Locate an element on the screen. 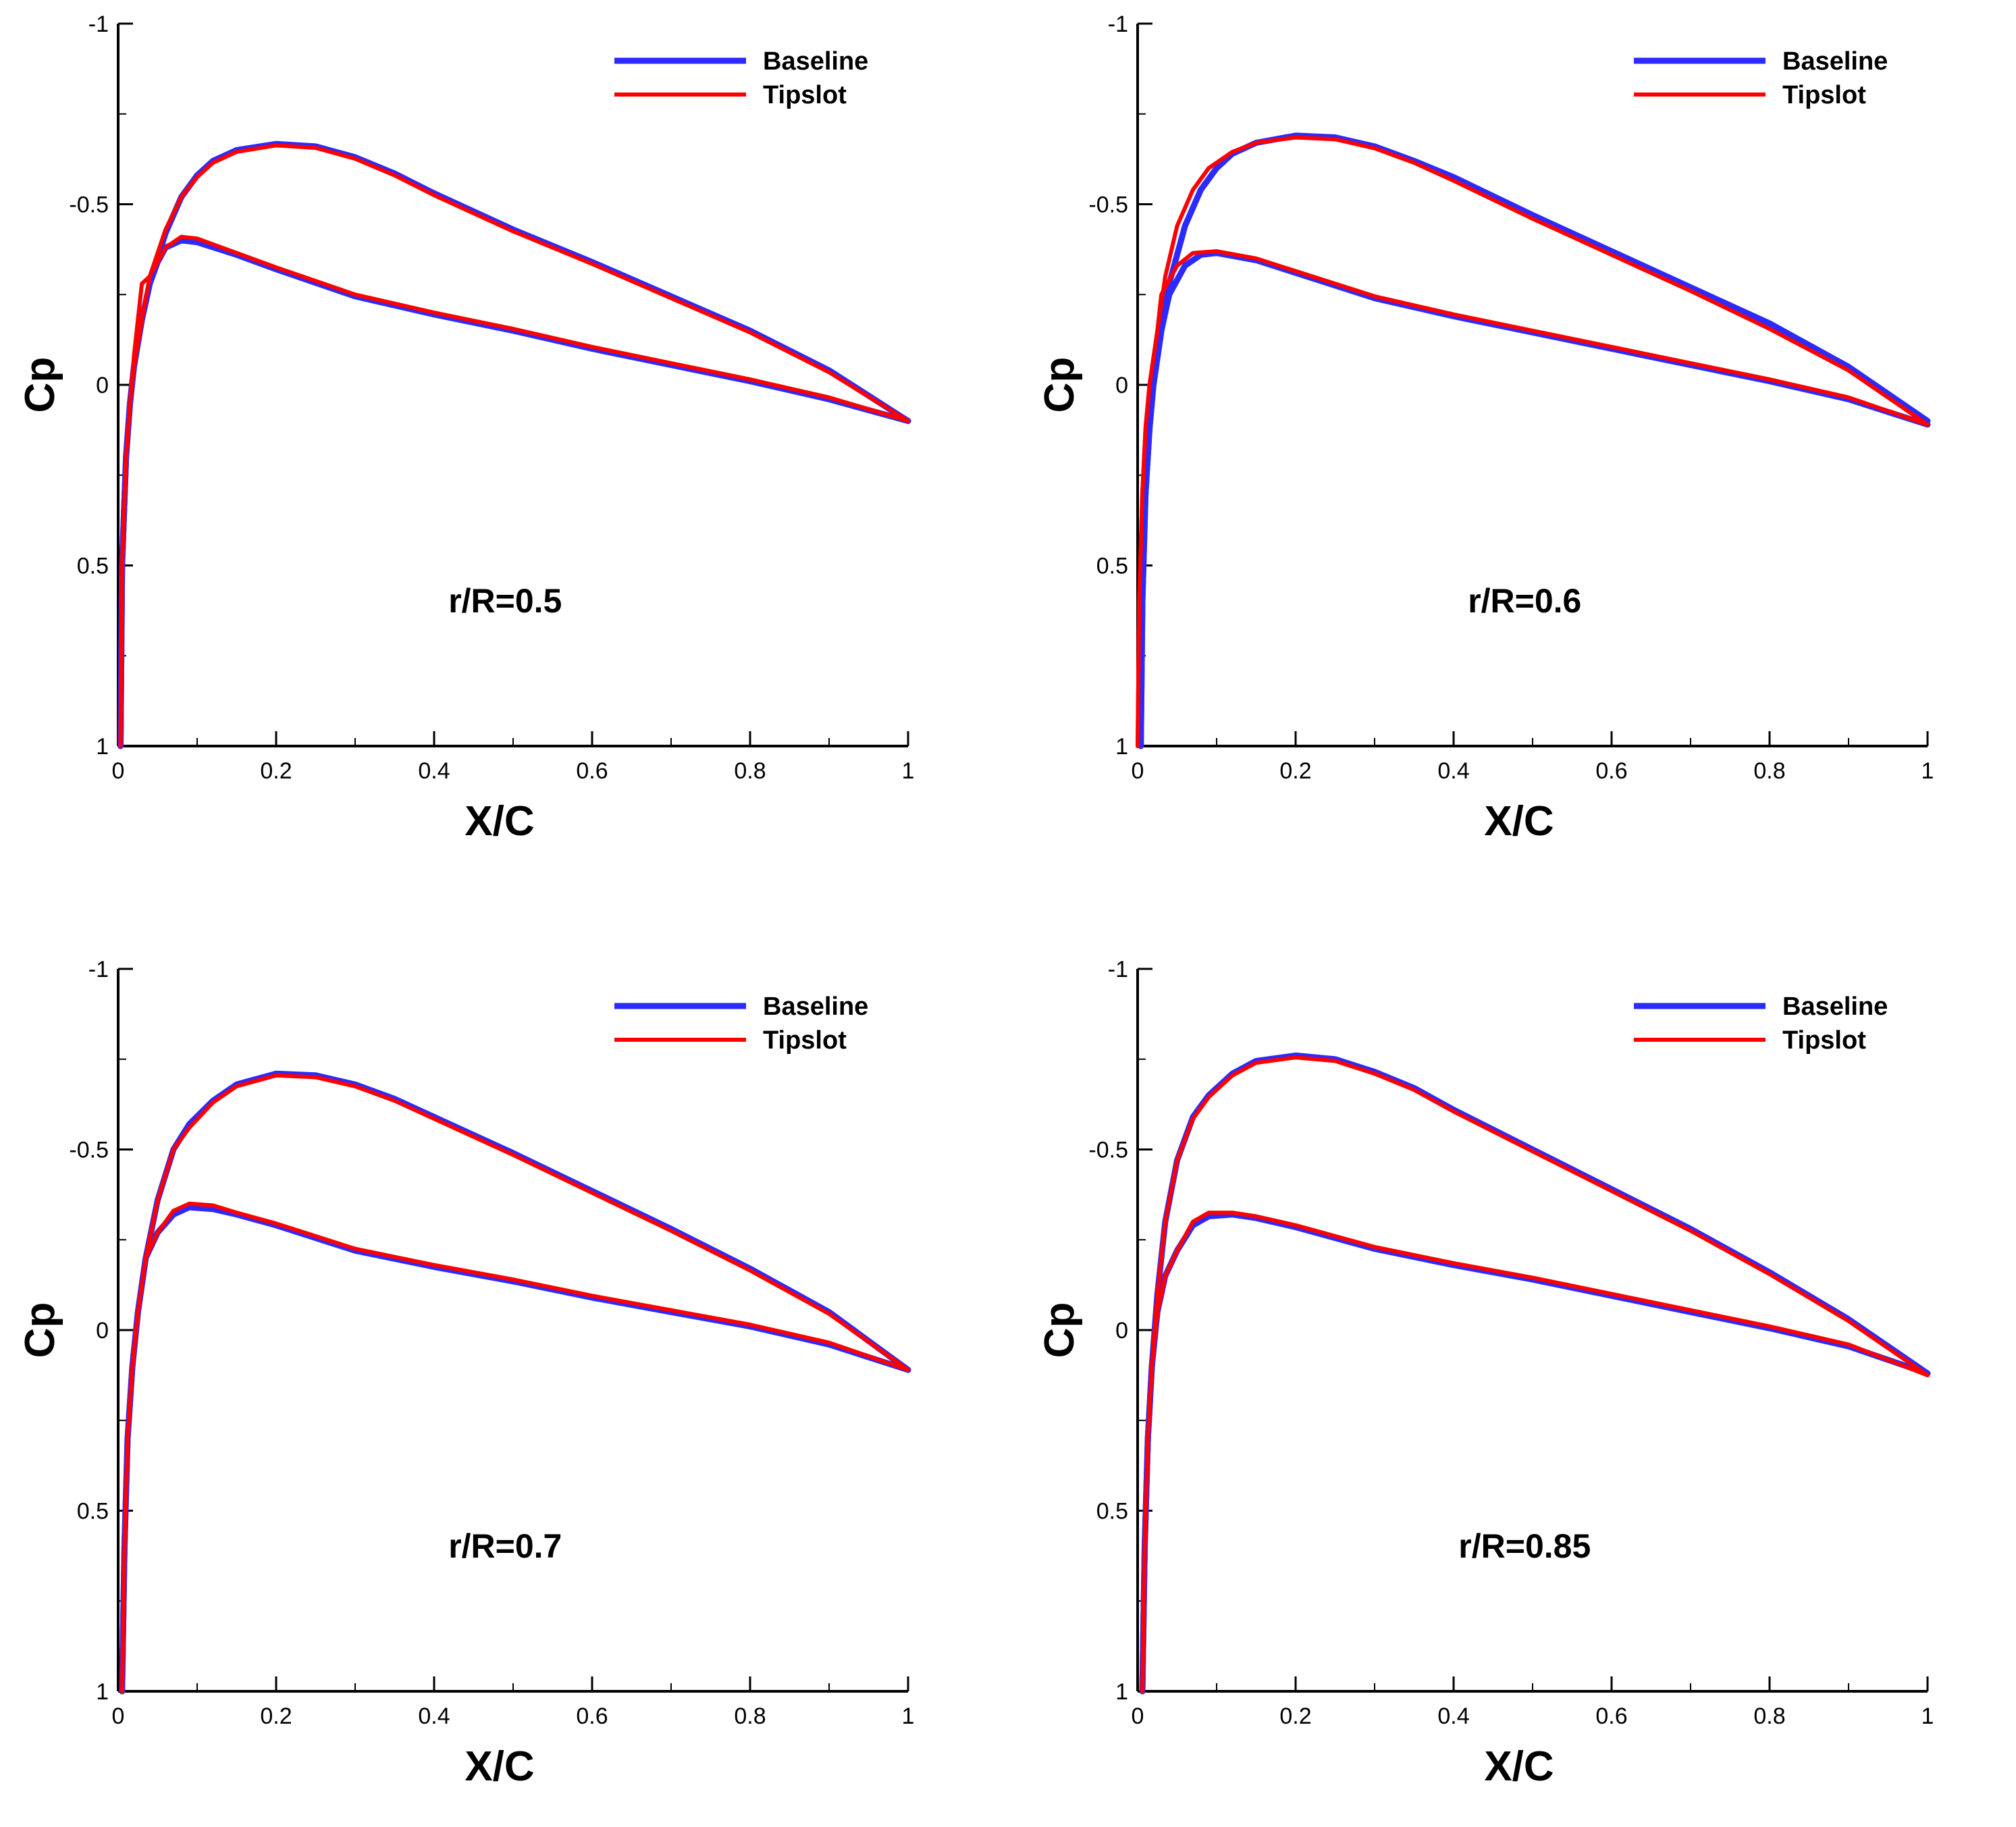 The width and height of the screenshot is (2016, 1827). radius-annotation: r/R=0.6 is located at coordinates (1525, 601).